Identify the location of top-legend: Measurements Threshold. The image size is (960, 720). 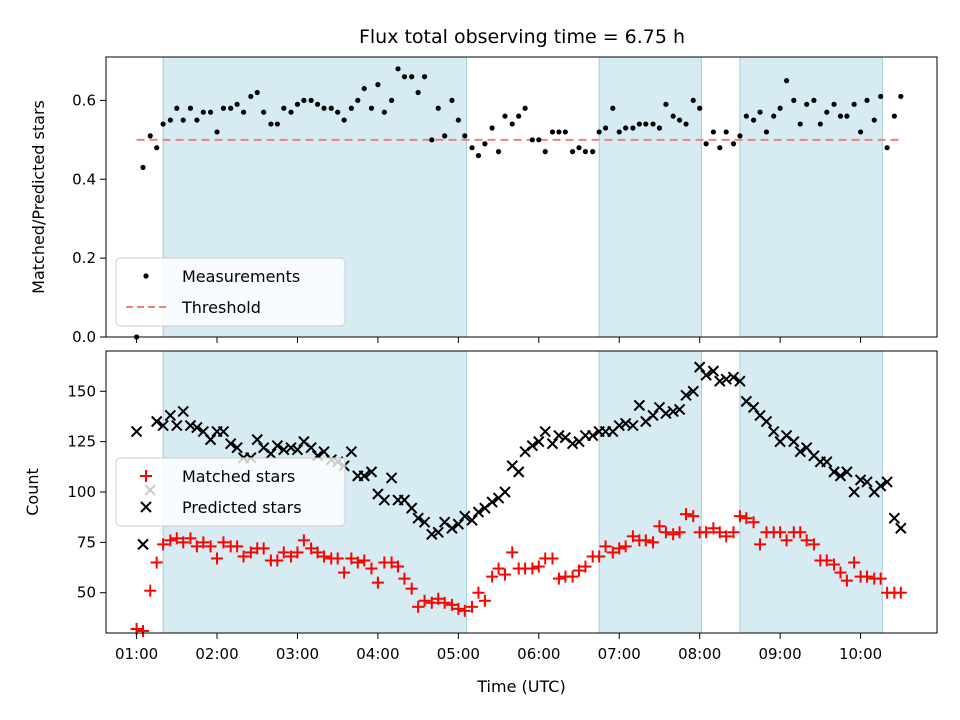
(230, 292).